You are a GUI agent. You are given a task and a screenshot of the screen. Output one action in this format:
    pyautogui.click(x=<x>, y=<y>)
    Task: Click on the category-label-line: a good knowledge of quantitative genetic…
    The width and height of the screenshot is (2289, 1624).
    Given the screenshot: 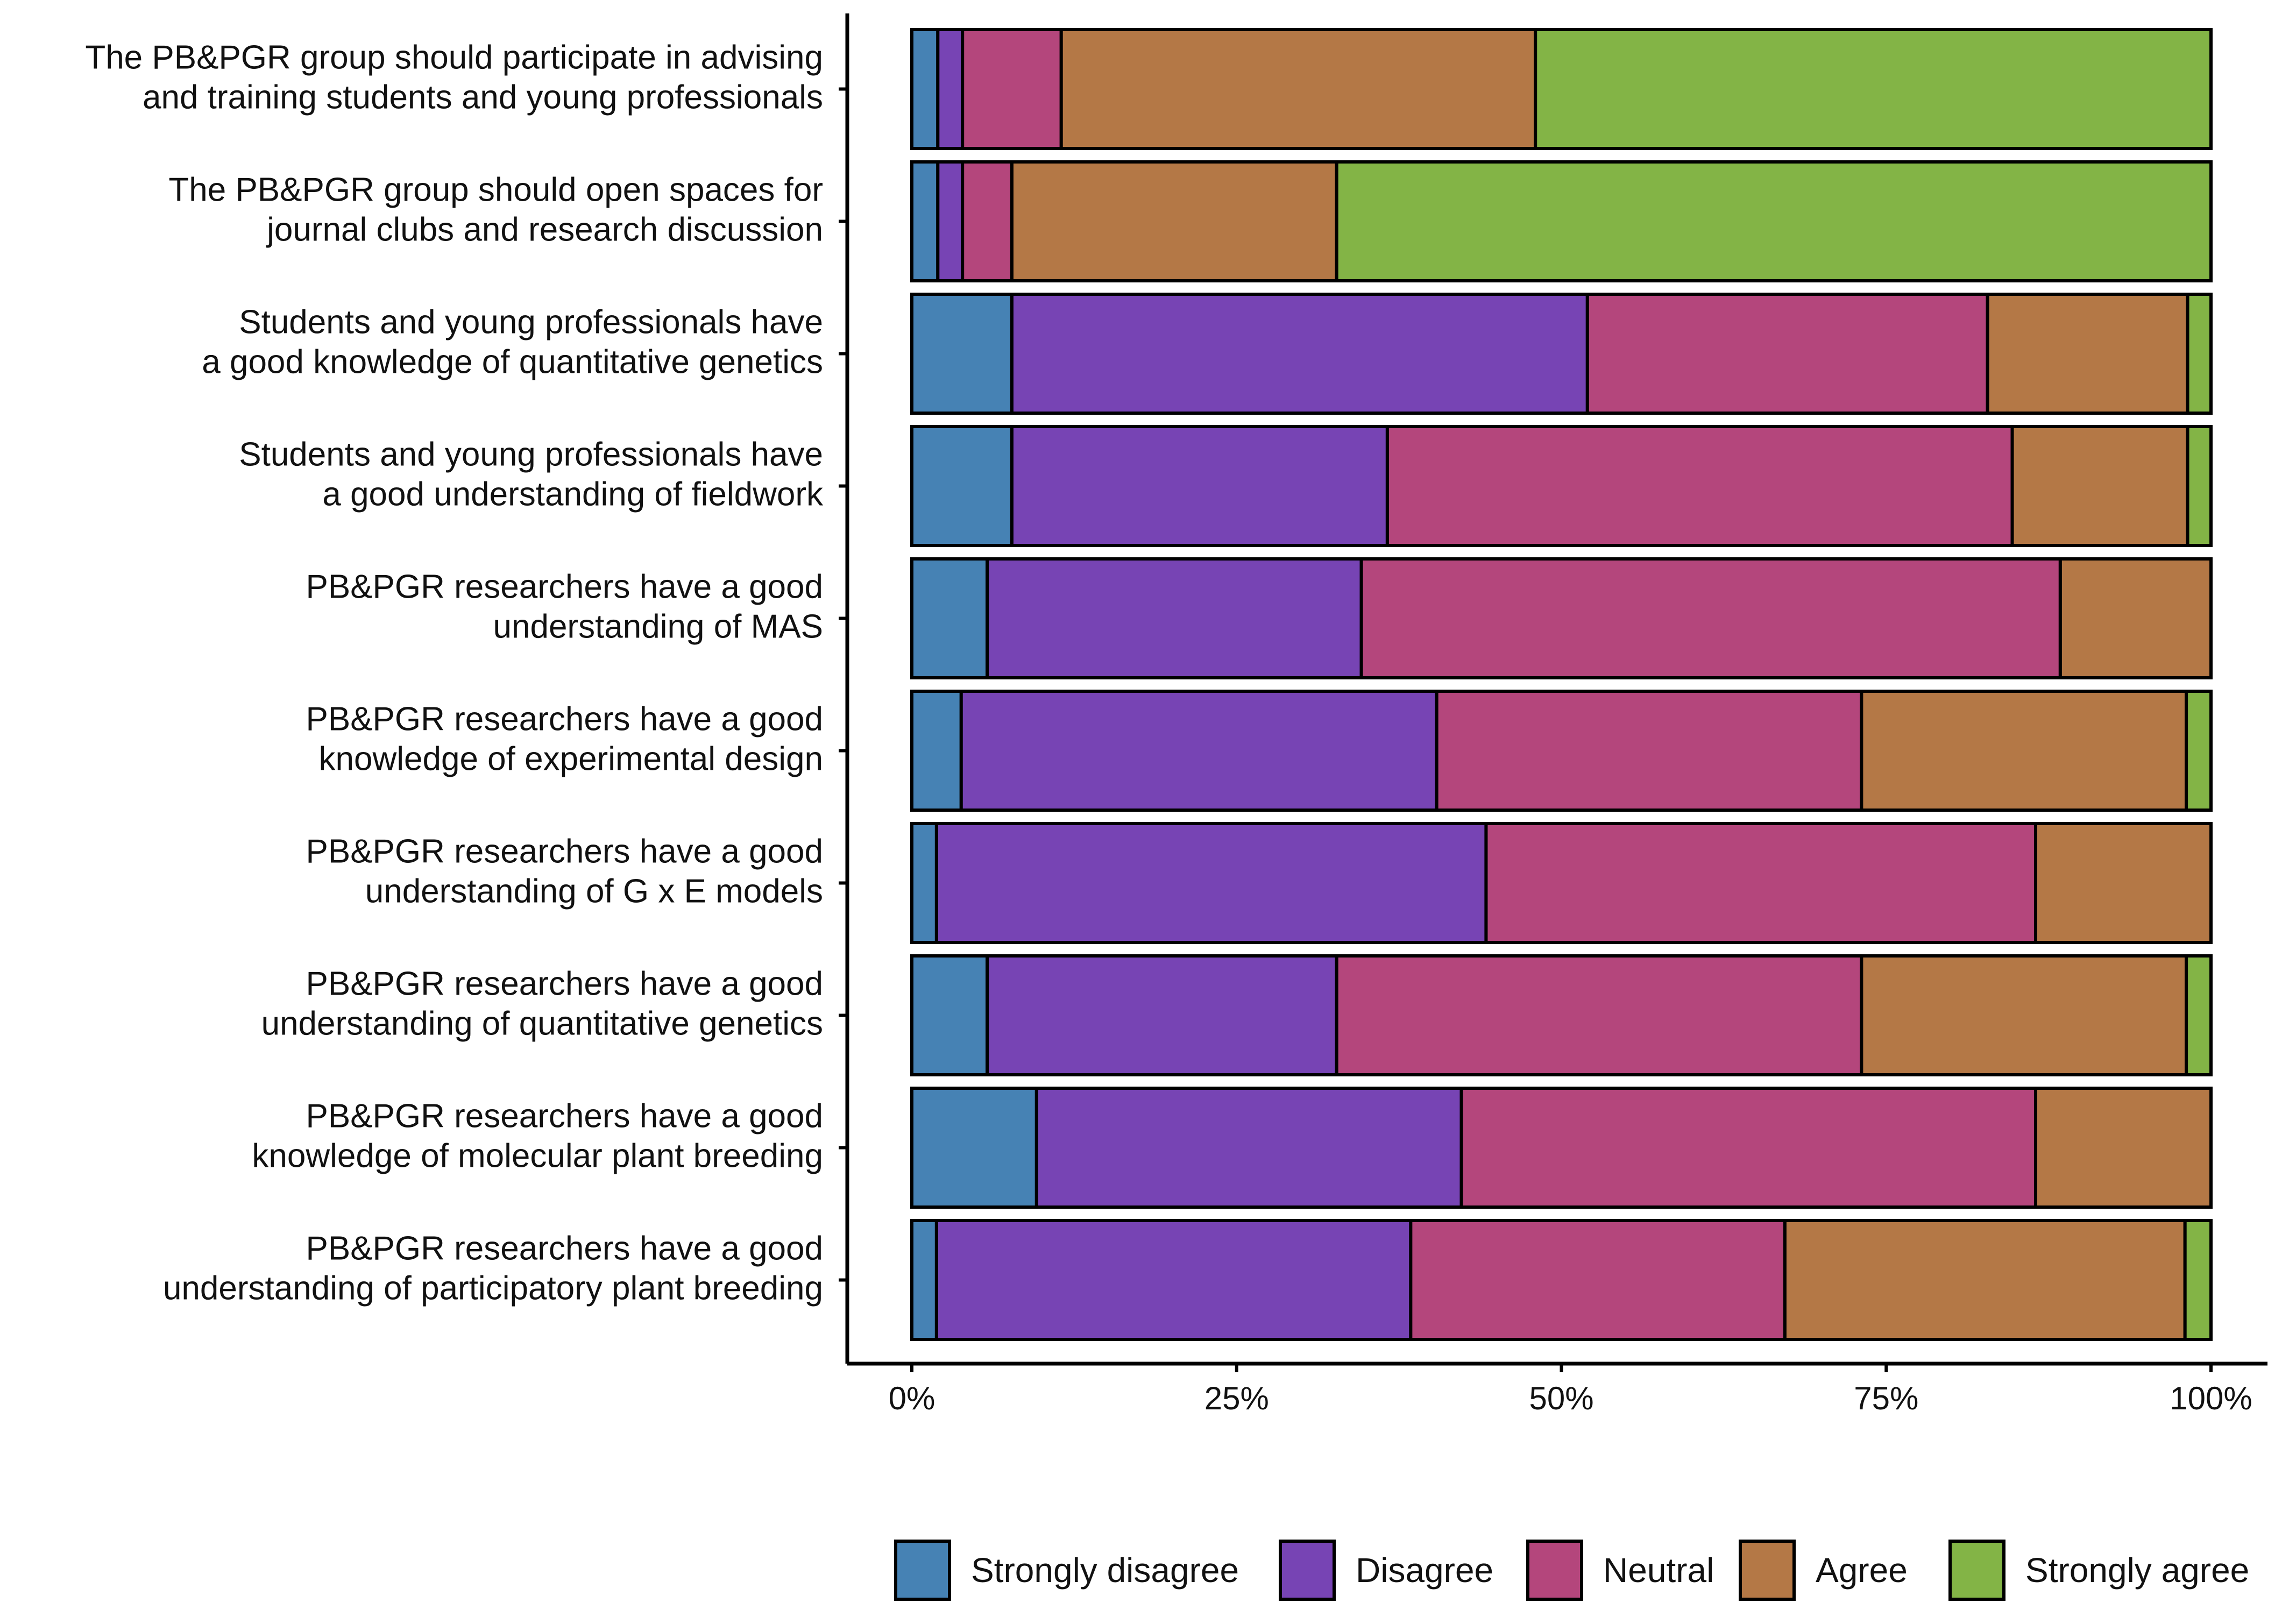 What is the action you would take?
    pyautogui.click(x=512, y=362)
    